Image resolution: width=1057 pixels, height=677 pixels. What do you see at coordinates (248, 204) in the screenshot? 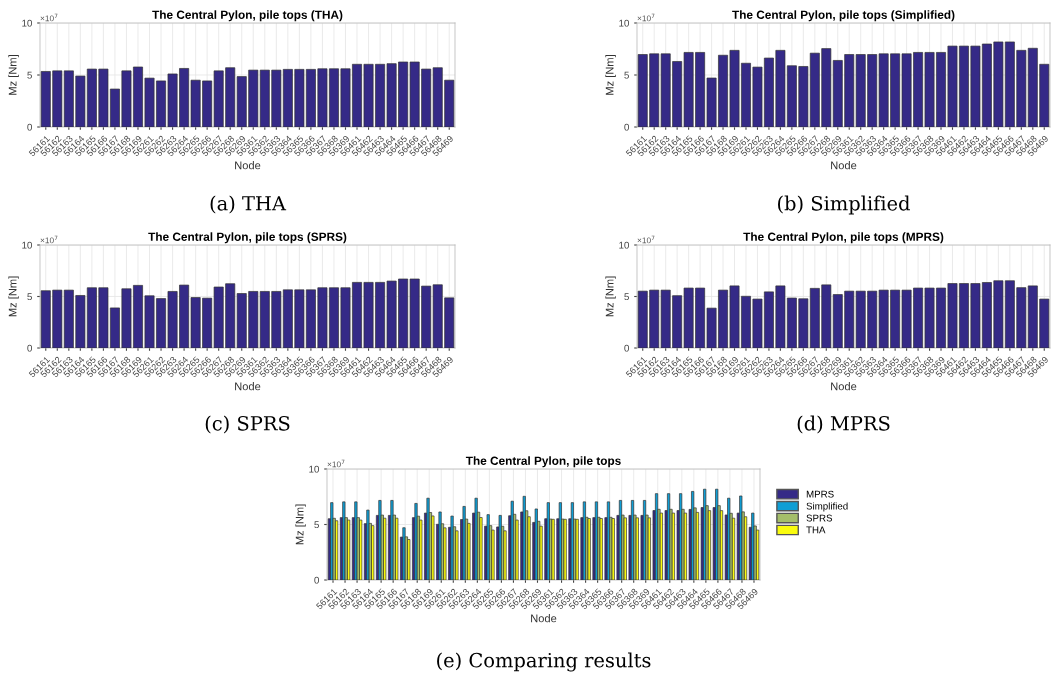
I see `text: (a) THA` at bounding box center [248, 204].